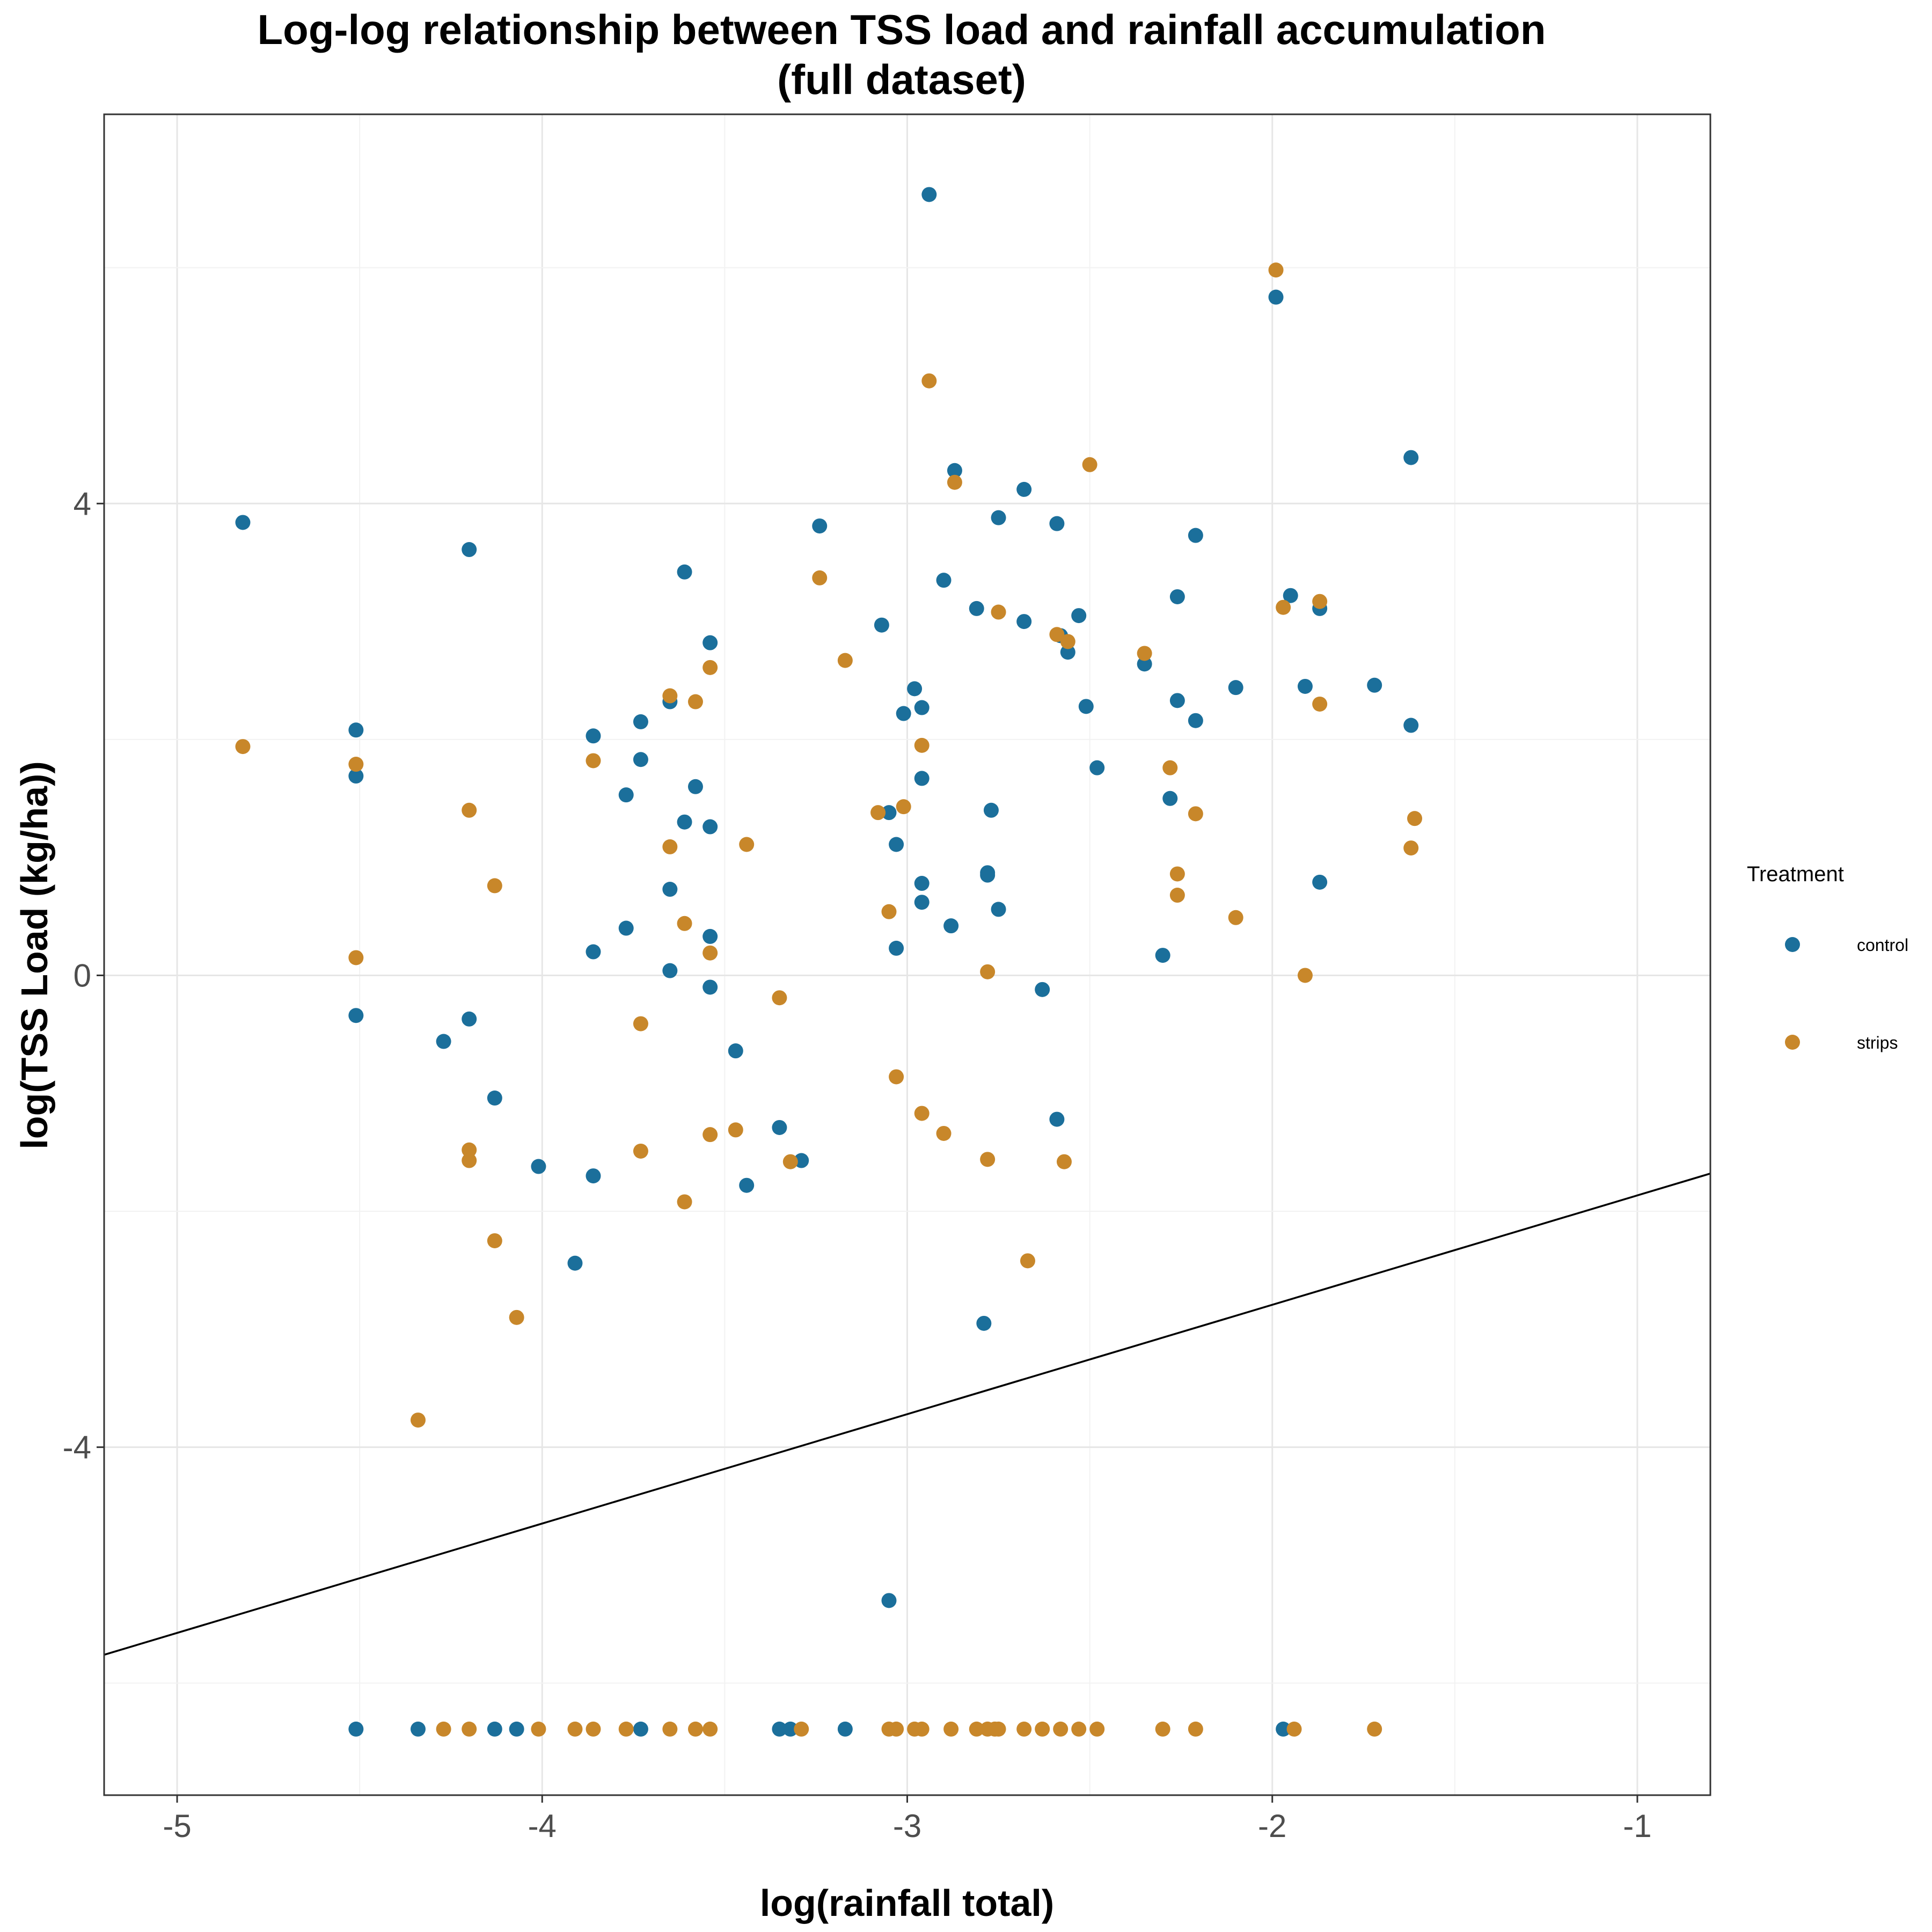 This screenshot has width=1932, height=1932. Describe the element at coordinates (82, 504) in the screenshot. I see `y-tick-label: 4` at that location.